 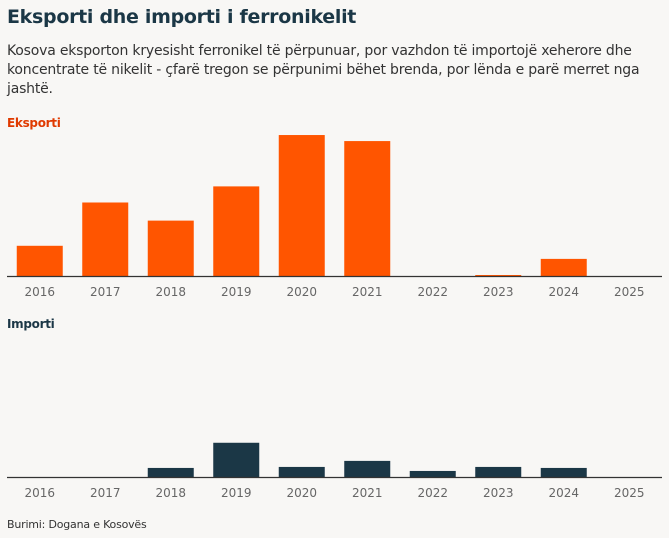 I want to click on export-bar-2023, so click(x=498, y=275).